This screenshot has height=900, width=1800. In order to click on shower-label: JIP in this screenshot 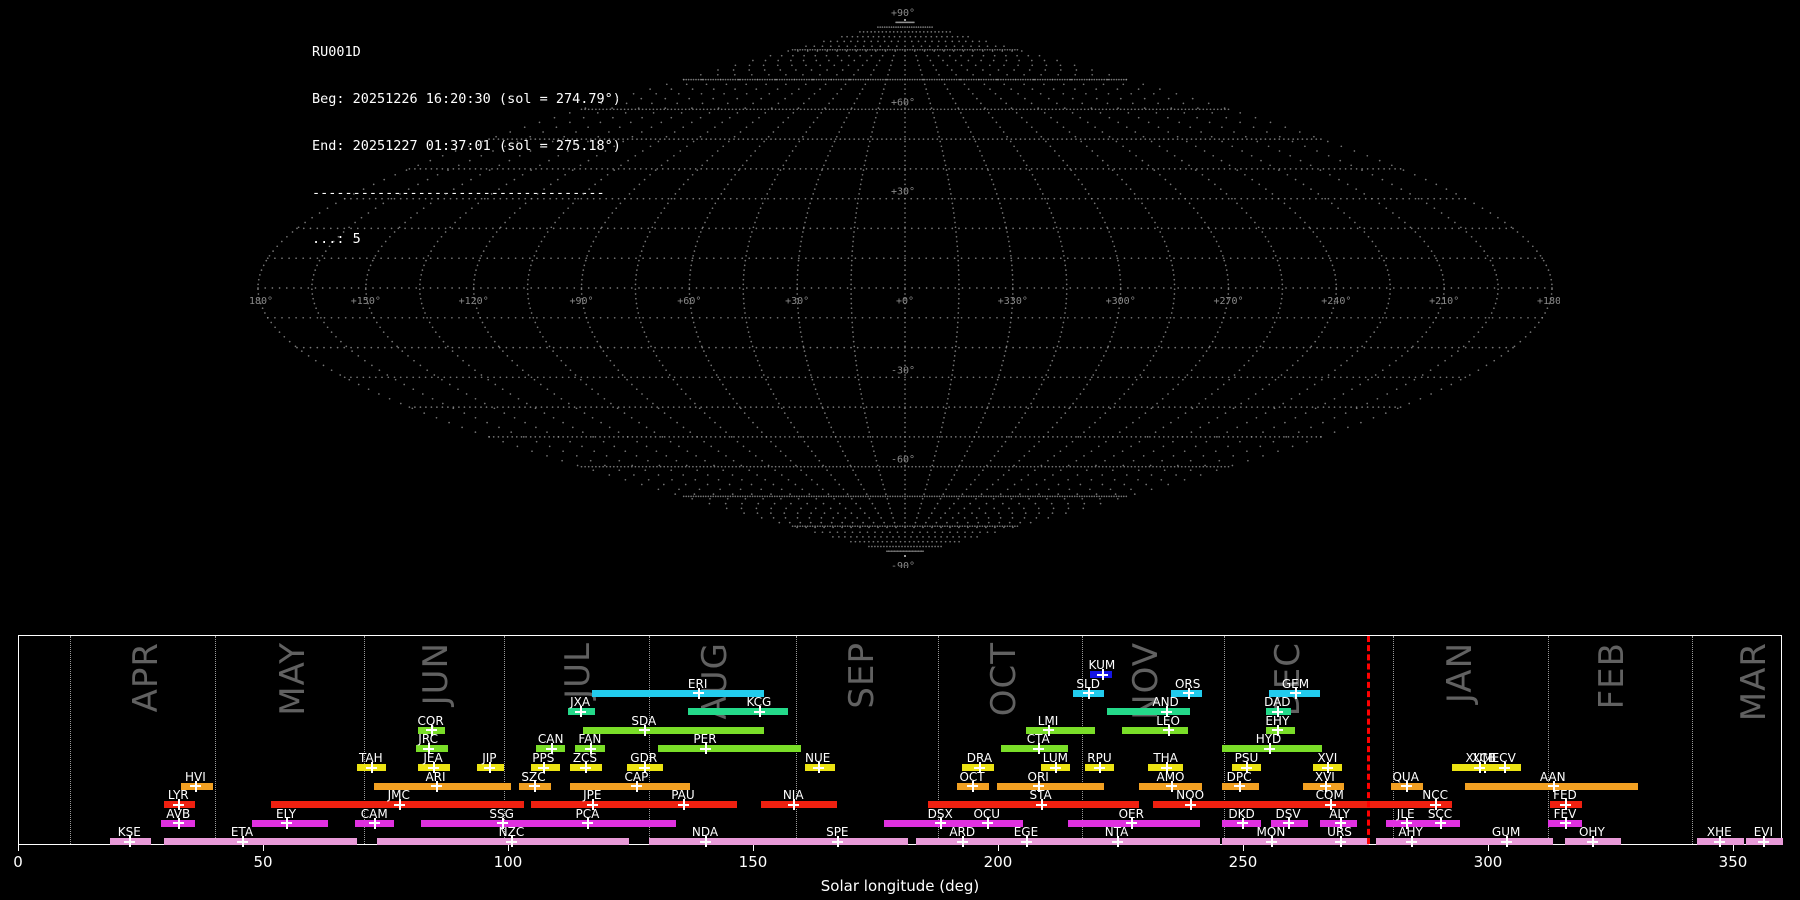, I will do `click(489, 758)`.